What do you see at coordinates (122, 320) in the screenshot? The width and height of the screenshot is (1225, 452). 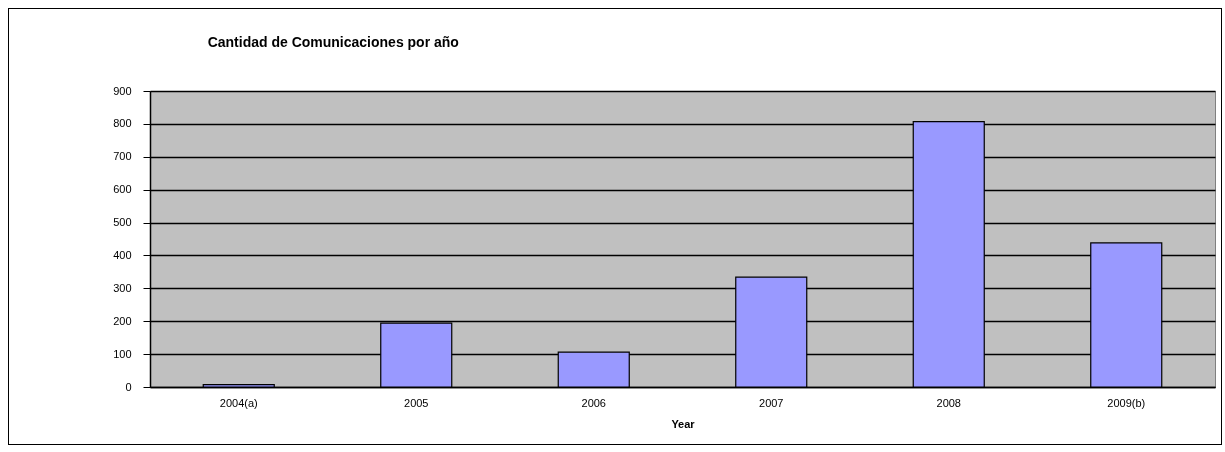 I see `y-tick-label: 200` at bounding box center [122, 320].